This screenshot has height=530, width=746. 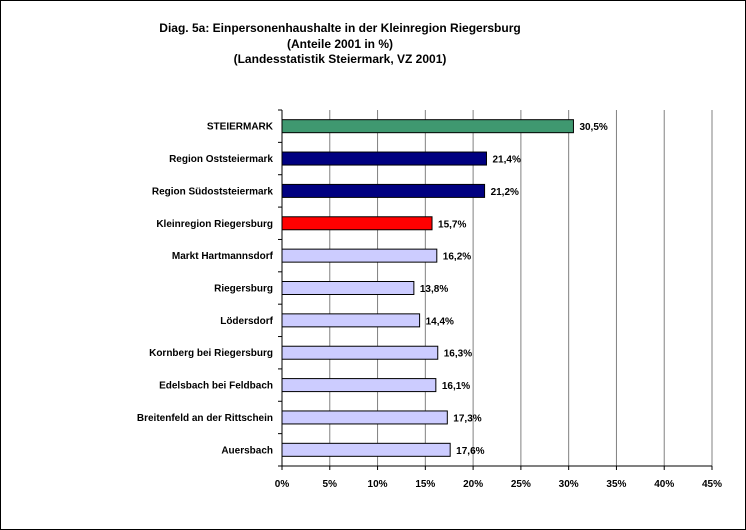 I want to click on category-label: Lödersdorf, so click(x=246, y=321).